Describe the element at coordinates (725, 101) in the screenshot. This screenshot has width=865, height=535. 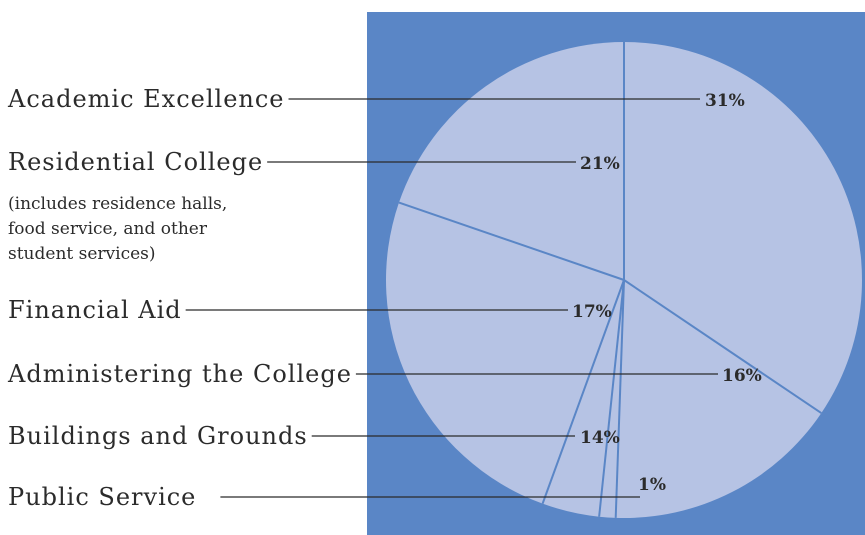
I see `percent-label-academic-excellence: 31%` at that location.